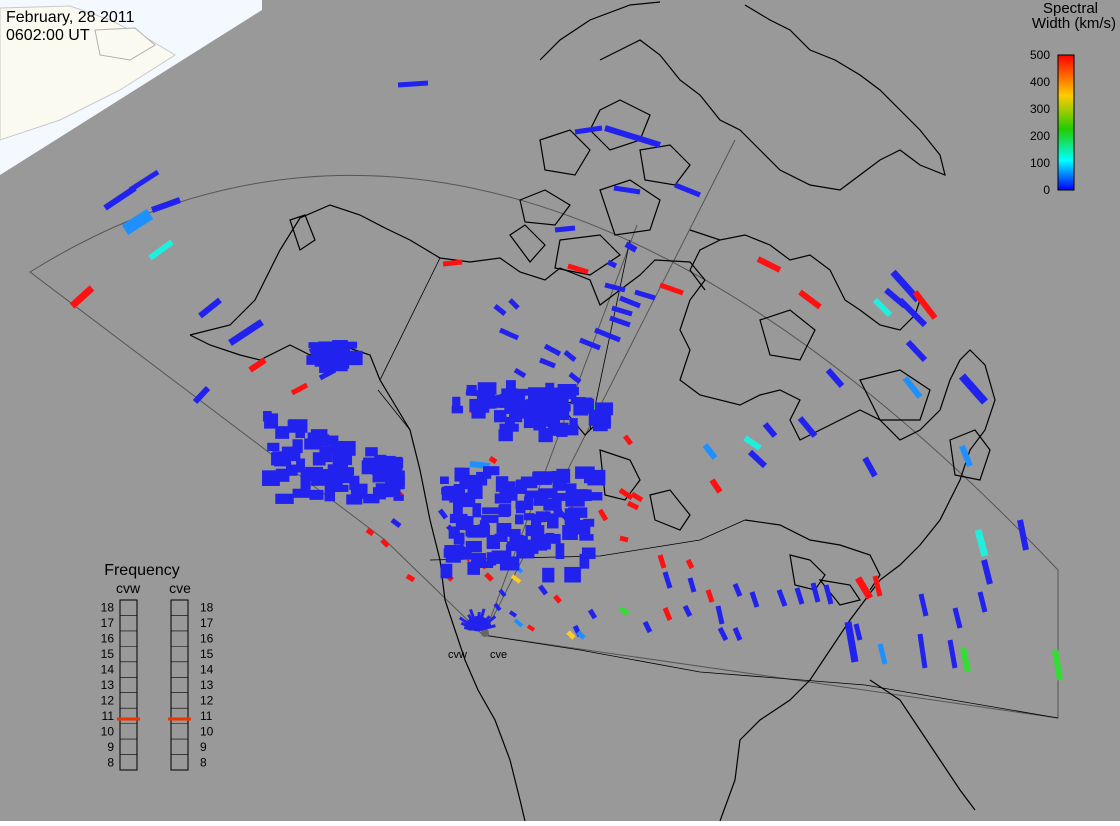 The image size is (1120, 826). What do you see at coordinates (108, 639) in the screenshot?
I see `frequency-tick-label-left: 16` at bounding box center [108, 639].